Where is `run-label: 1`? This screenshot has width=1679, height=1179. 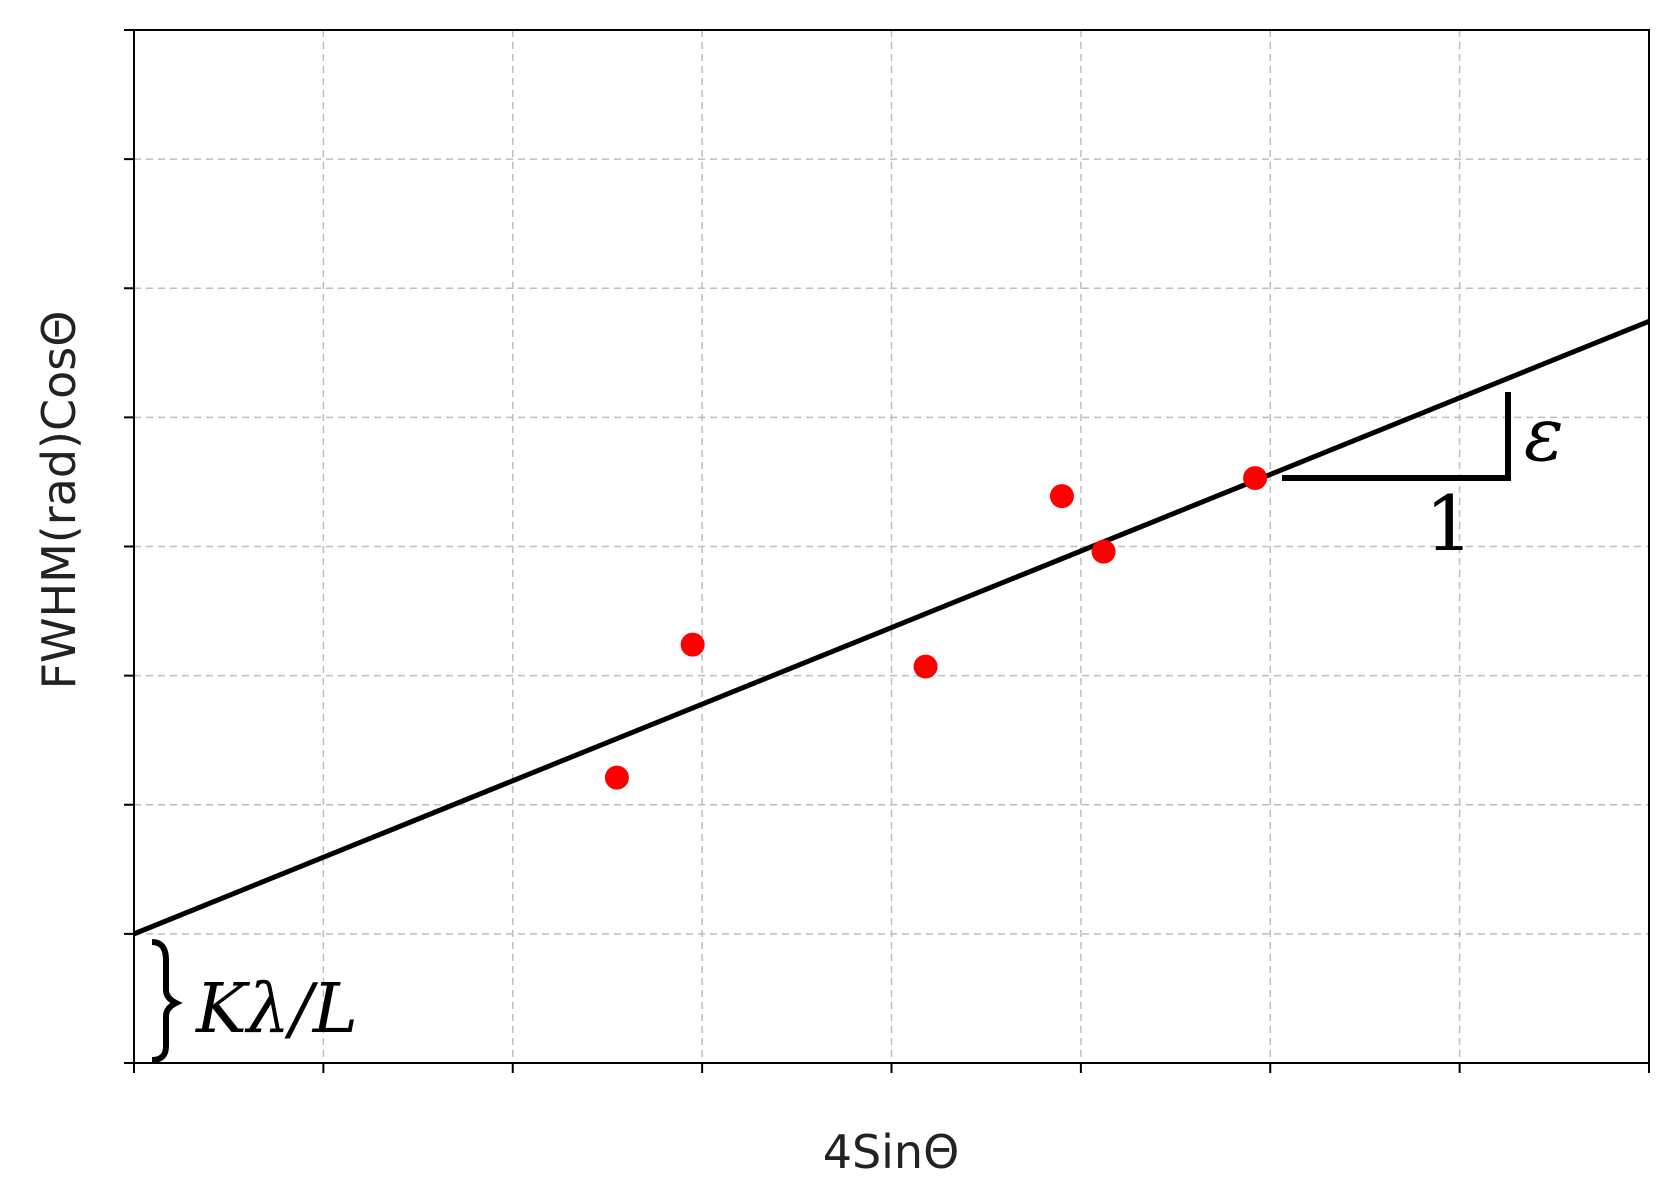
run-label: 1 is located at coordinates (1449, 523).